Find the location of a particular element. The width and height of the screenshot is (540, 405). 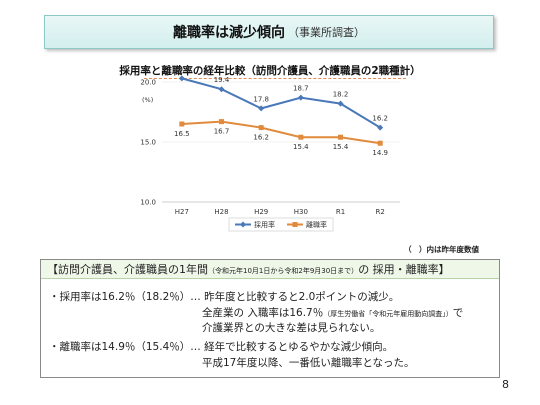

panel-header-tail: の 採用・離職率】 is located at coordinates (404, 269).